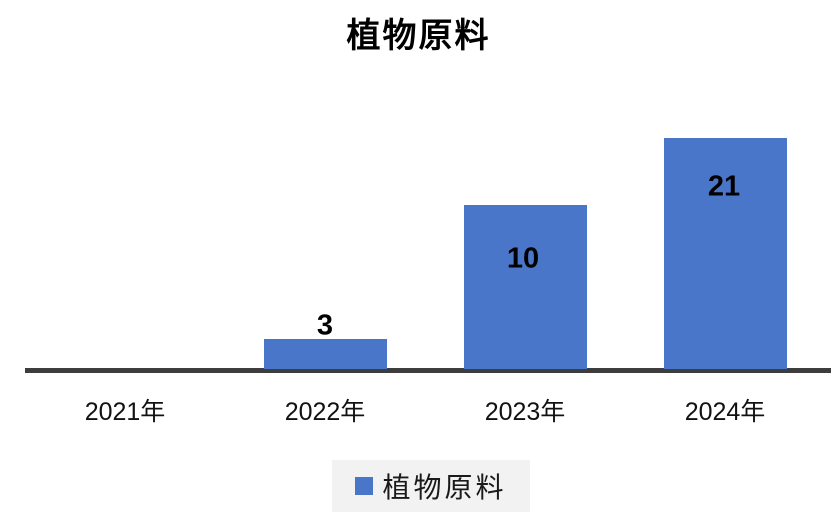  I want to click on legend-label: 植物原料, so click(444, 488).